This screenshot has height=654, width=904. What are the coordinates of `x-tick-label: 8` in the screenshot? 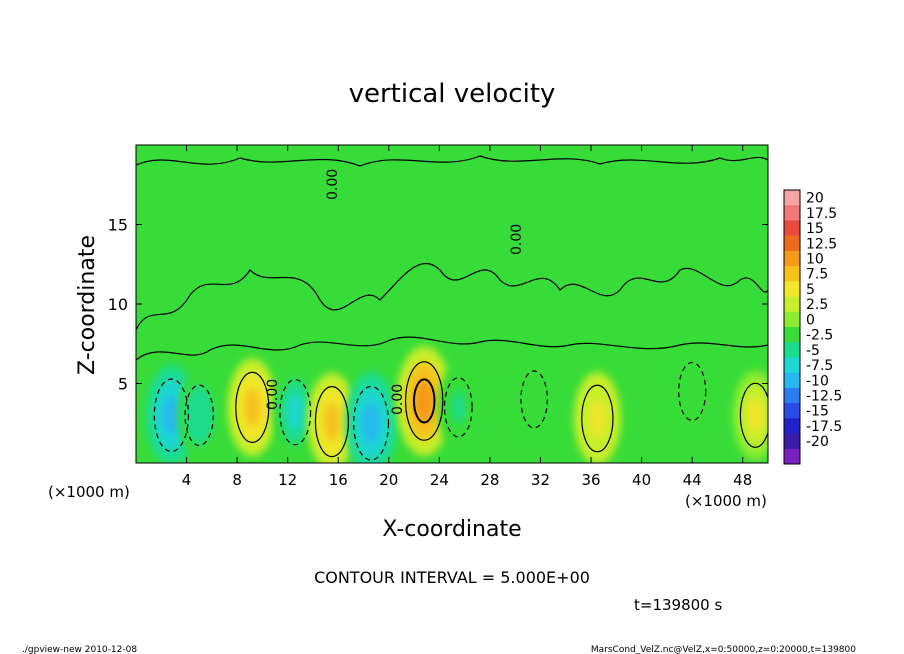 It's located at (237, 480).